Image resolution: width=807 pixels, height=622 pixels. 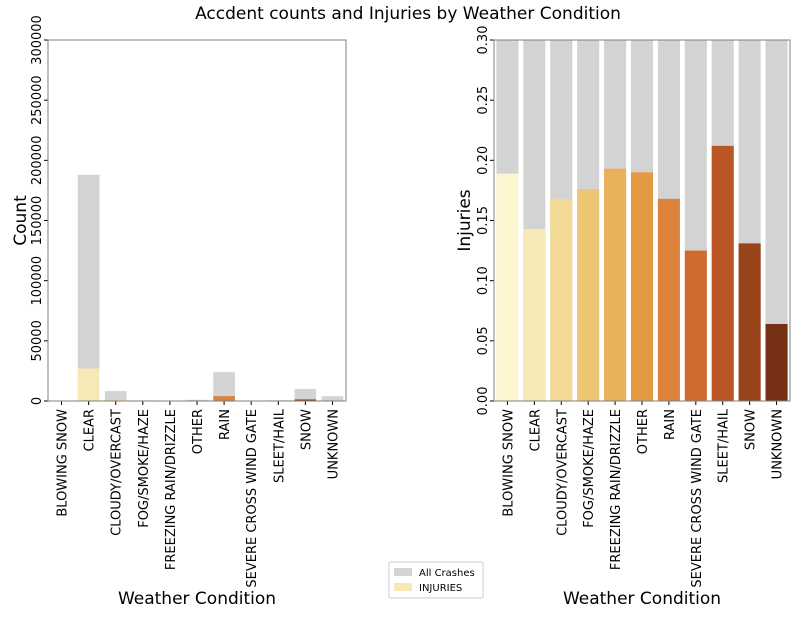 What do you see at coordinates (483, 340) in the screenshot?
I see `y-tick-label: 0.05` at bounding box center [483, 340].